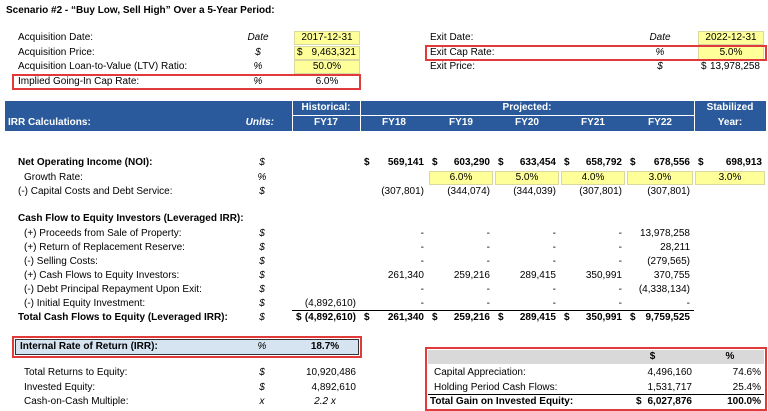 The height and width of the screenshot is (411, 768). Describe the element at coordinates (385, 116) in the screenshot. I see `header-band` at that location.